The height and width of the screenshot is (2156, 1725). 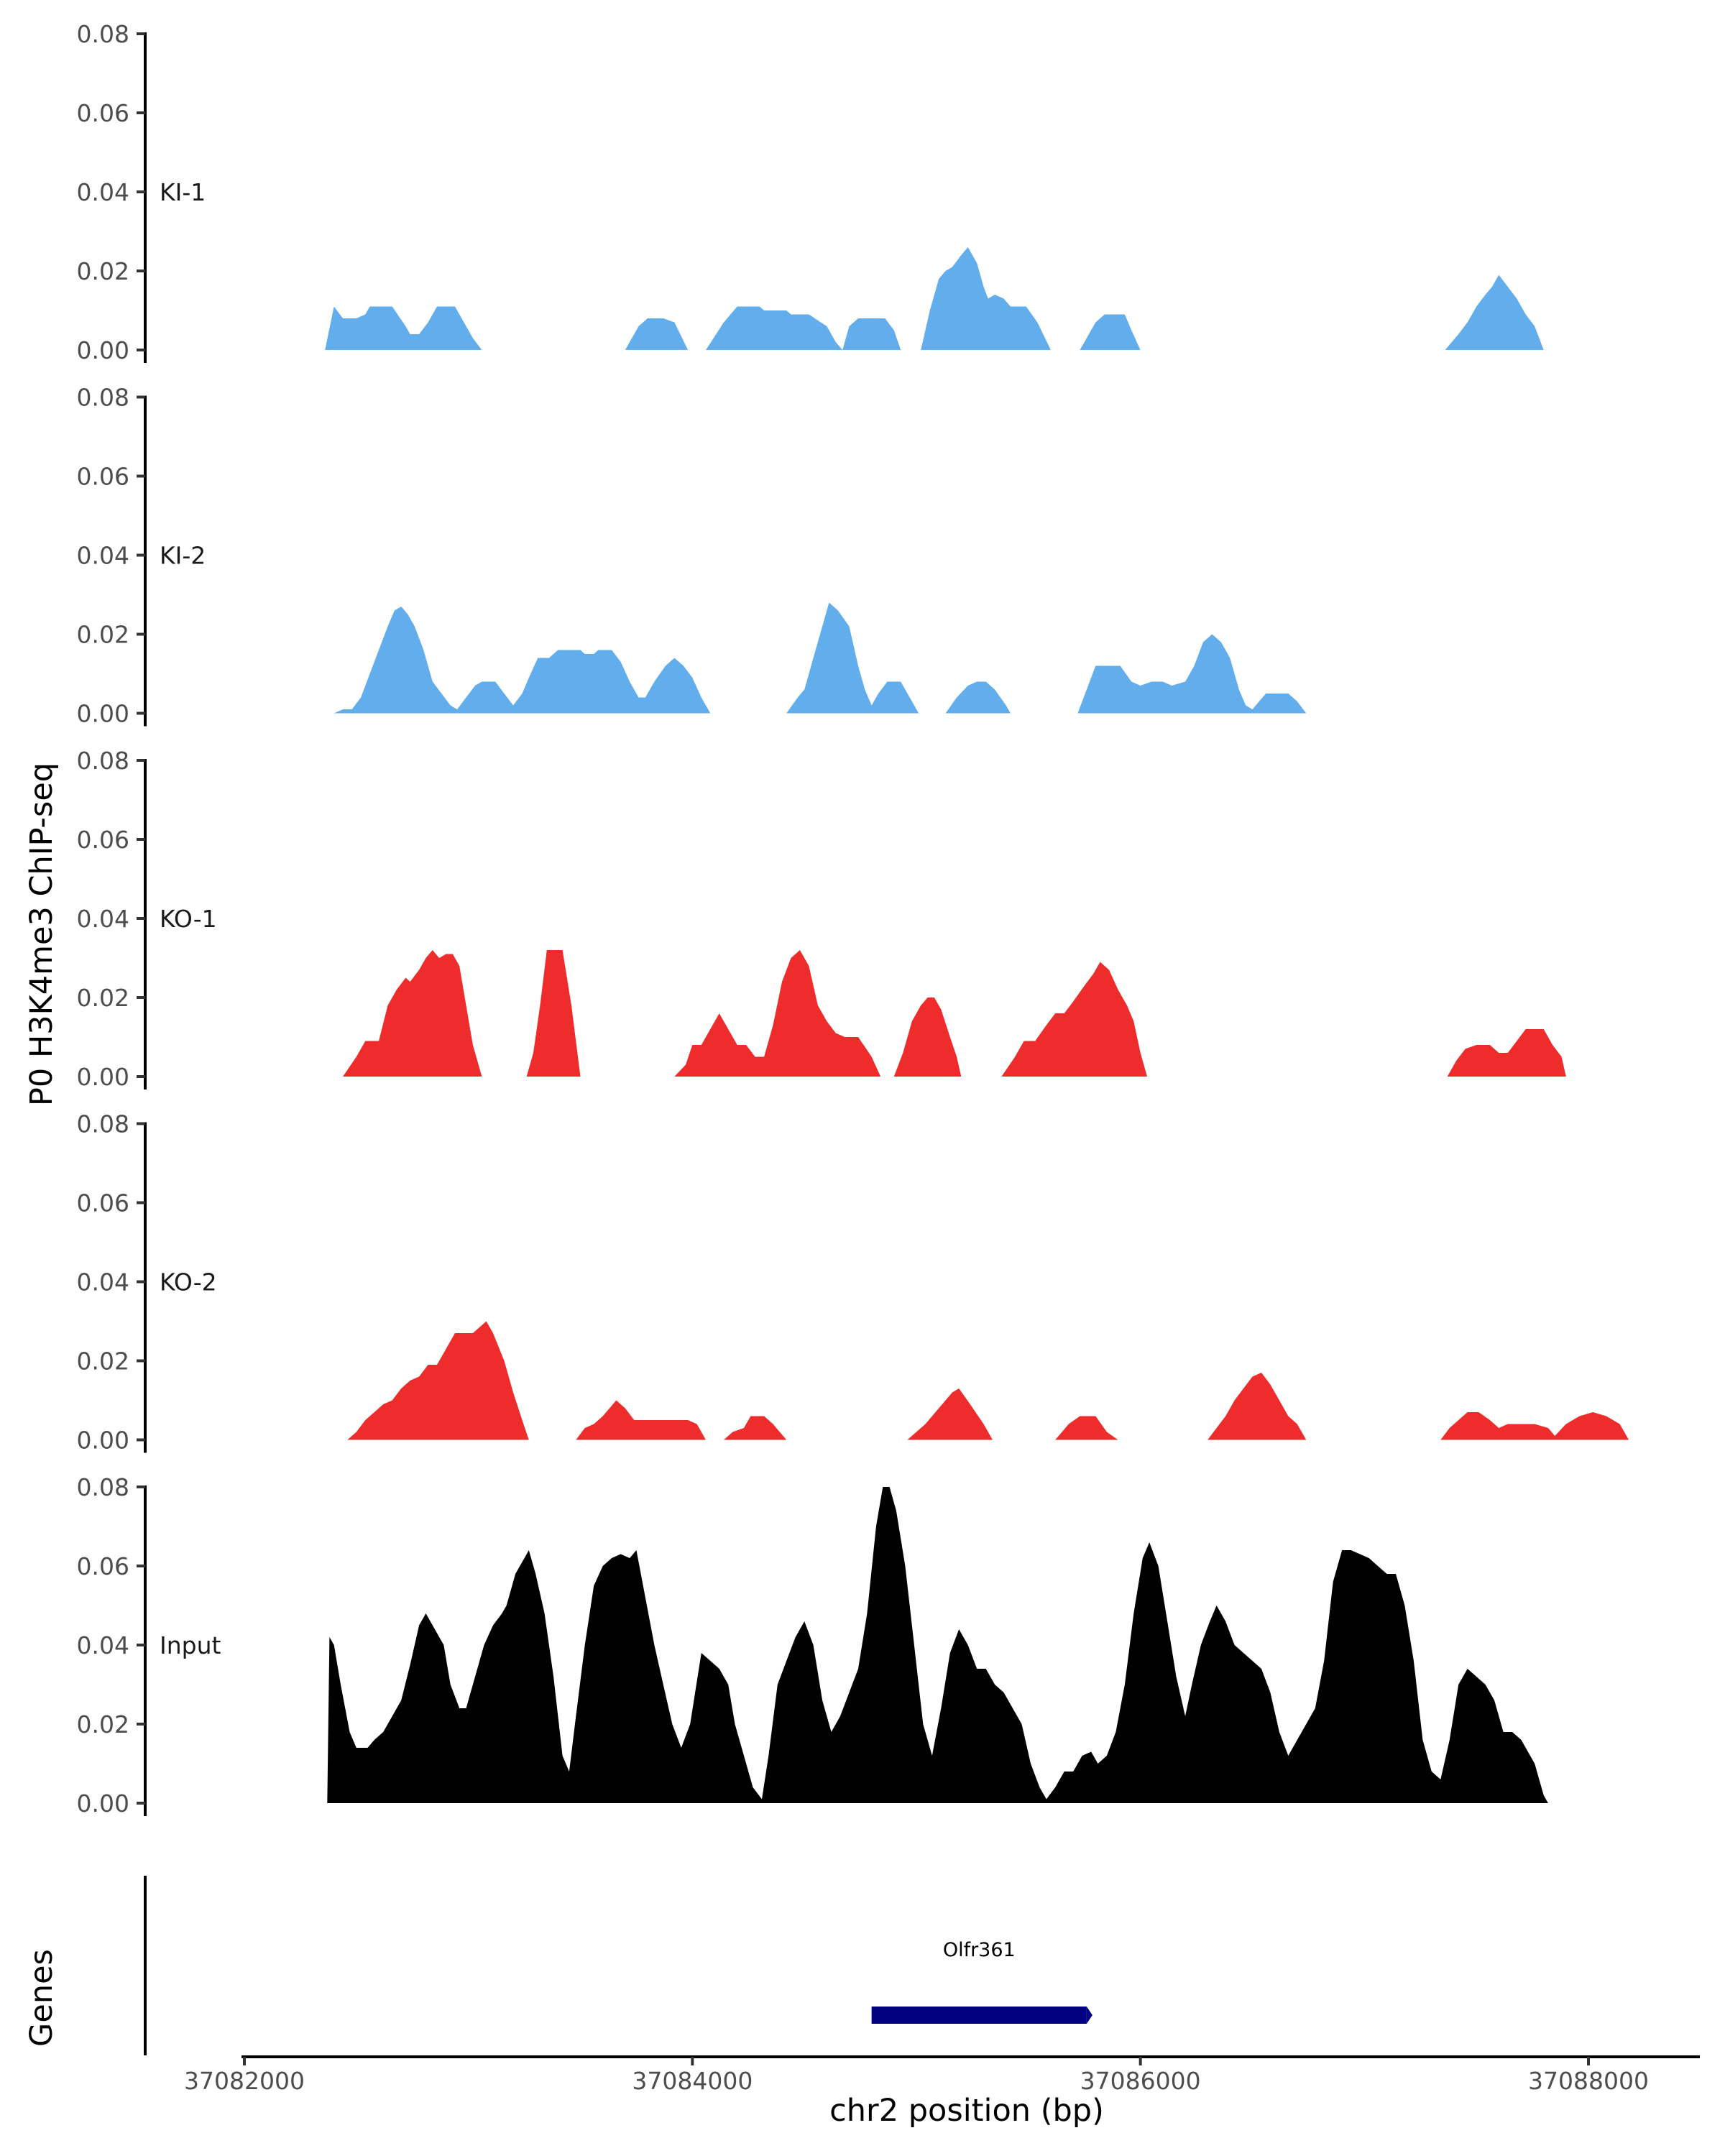 What do you see at coordinates (853, 1282) in the screenshot?
I see `track-ko-2: 0.00 0.02 0.04 0.06 0.08 KO-2` at bounding box center [853, 1282].